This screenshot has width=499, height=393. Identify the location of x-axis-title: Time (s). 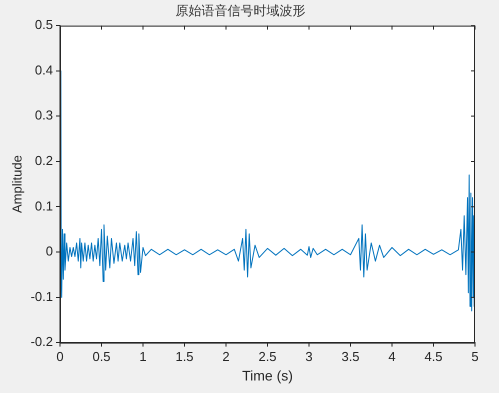
(267, 375).